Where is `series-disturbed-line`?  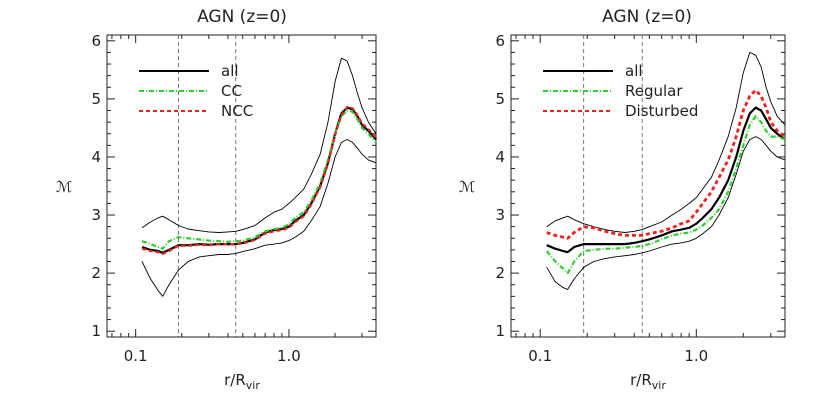 series-disturbed-line is located at coordinates (666, 164).